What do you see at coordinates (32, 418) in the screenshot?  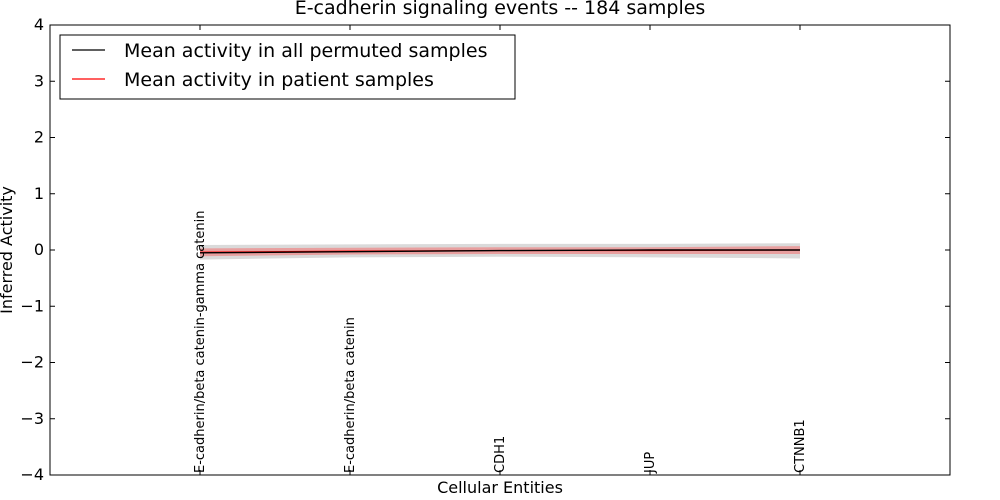 I see `y-tick-label: −3` at bounding box center [32, 418].